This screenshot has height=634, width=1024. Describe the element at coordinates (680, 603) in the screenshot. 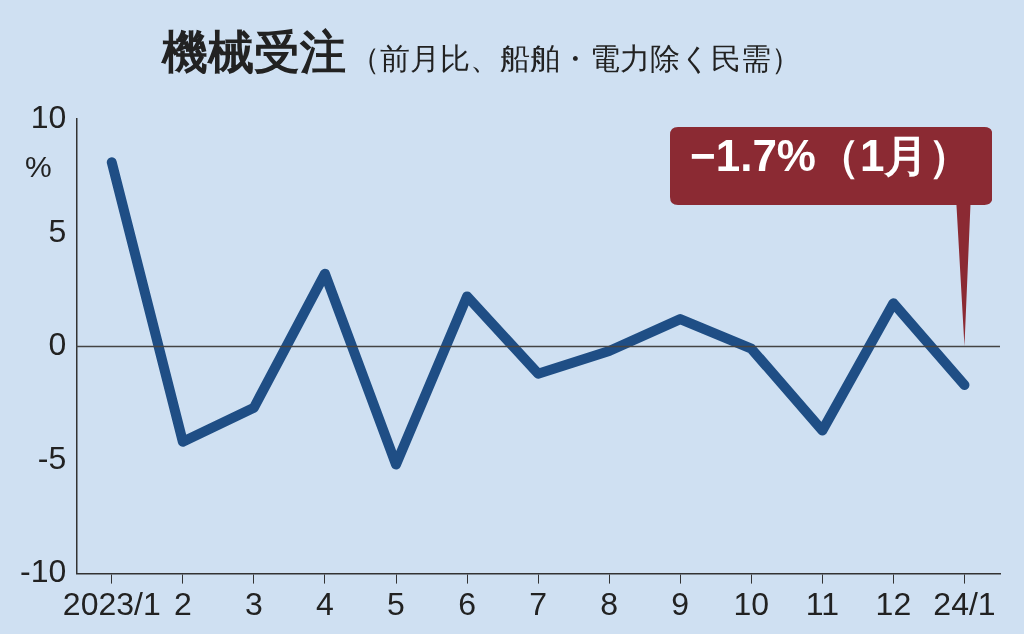

I see `x-tick-label: 9` at that location.